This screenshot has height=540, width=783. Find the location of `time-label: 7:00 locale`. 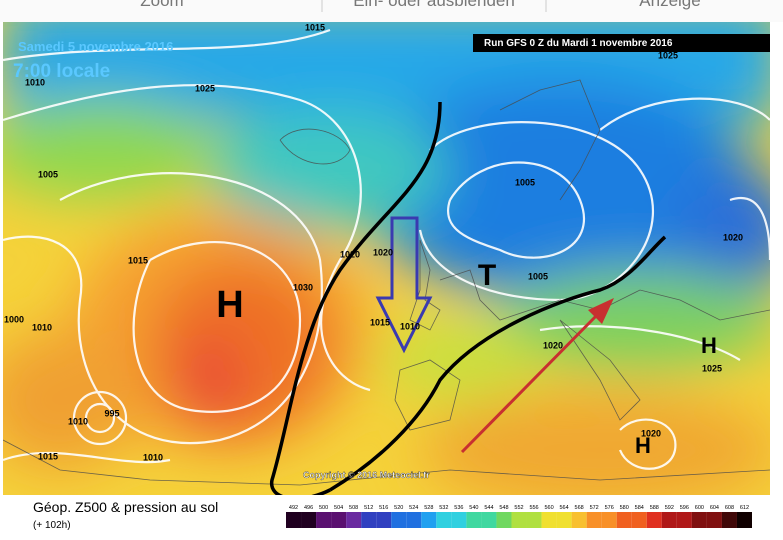

time-label: 7:00 locale is located at coordinates (61, 71).